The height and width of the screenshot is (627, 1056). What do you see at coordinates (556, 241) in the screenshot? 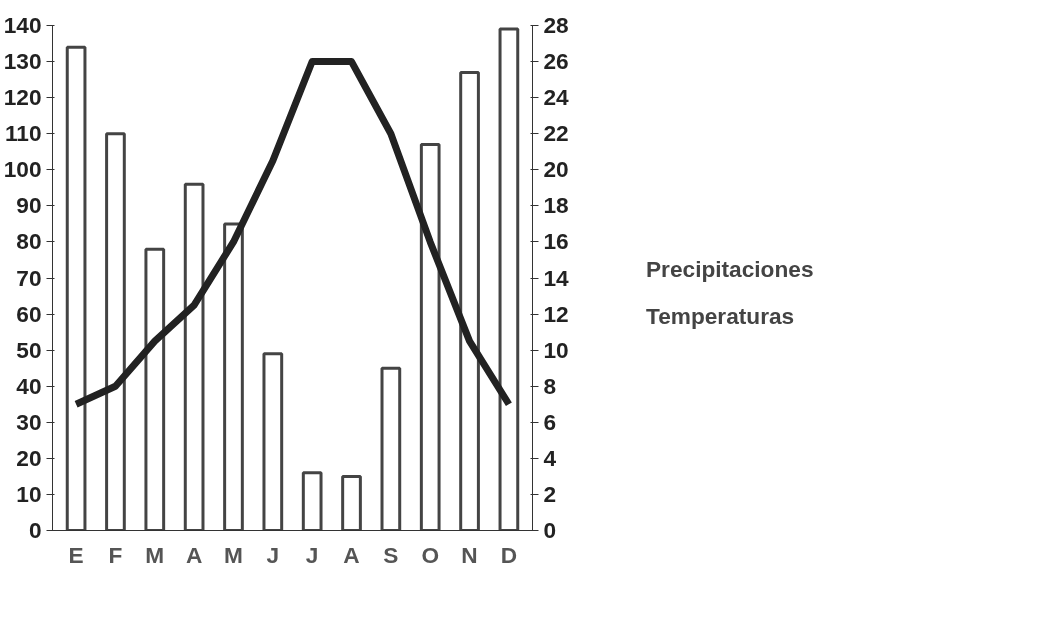
I see `y2-tick-label: 16` at bounding box center [556, 241].